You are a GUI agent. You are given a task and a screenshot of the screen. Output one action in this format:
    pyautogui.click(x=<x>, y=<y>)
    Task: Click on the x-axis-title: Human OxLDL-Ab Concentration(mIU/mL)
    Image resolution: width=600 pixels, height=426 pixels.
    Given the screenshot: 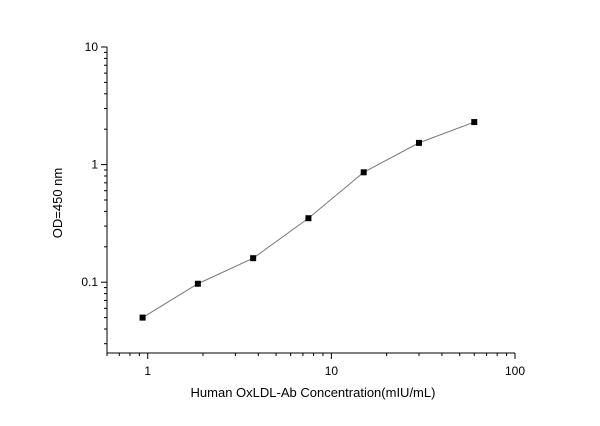 What is the action you would take?
    pyautogui.click(x=313, y=392)
    